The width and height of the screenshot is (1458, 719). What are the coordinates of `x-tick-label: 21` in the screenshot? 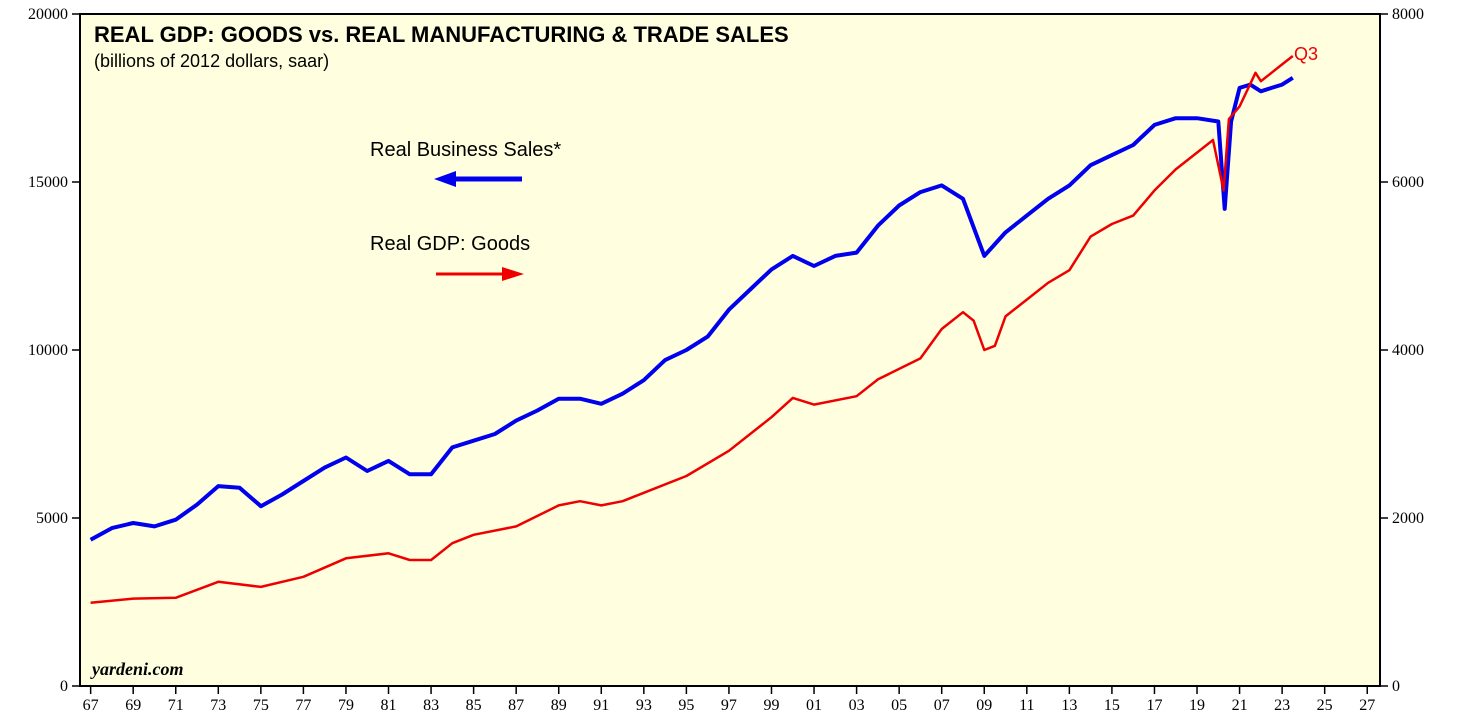 It's located at (1240, 705).